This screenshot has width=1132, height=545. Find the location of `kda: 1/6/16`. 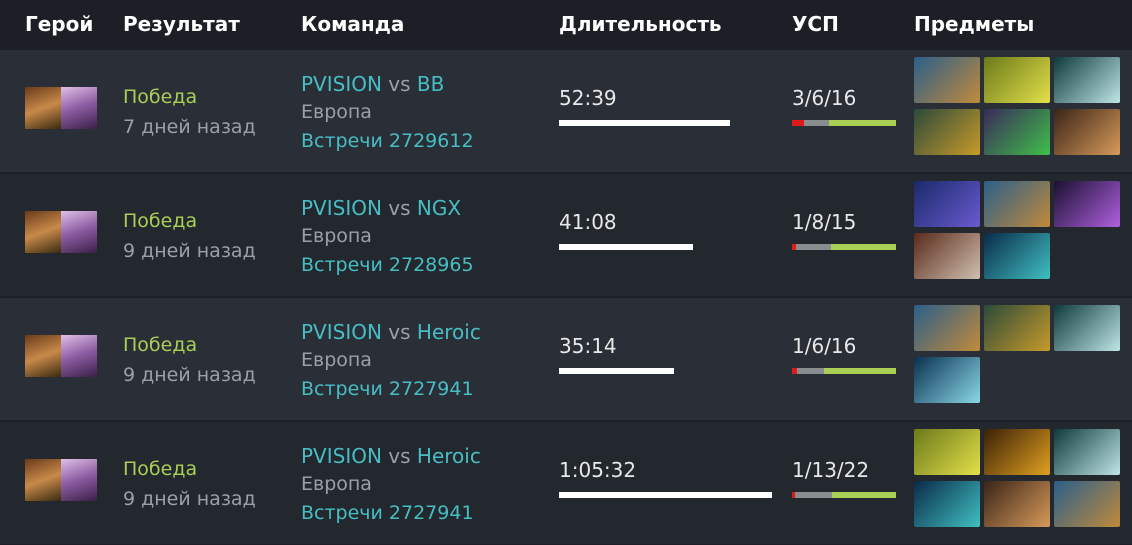

kda: 1/6/16 is located at coordinates (824, 346).